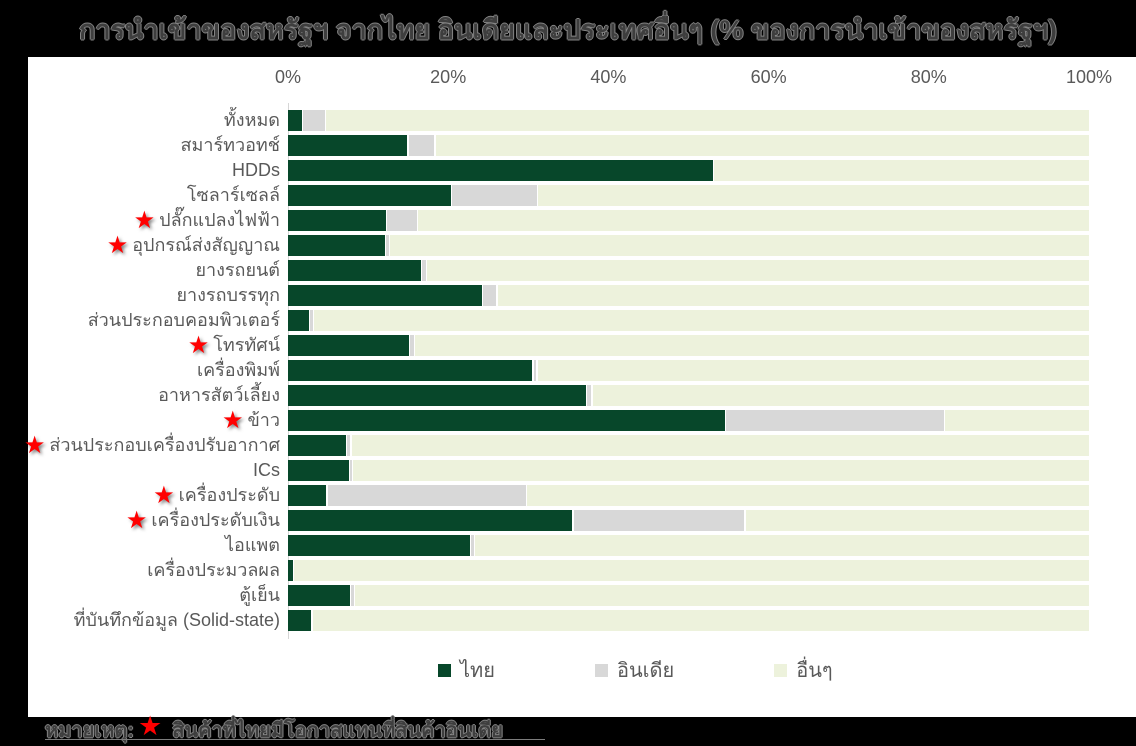 The image size is (1136, 746). What do you see at coordinates (645, 671) in the screenshot?
I see `legend-label: อินเดีย` at bounding box center [645, 671].